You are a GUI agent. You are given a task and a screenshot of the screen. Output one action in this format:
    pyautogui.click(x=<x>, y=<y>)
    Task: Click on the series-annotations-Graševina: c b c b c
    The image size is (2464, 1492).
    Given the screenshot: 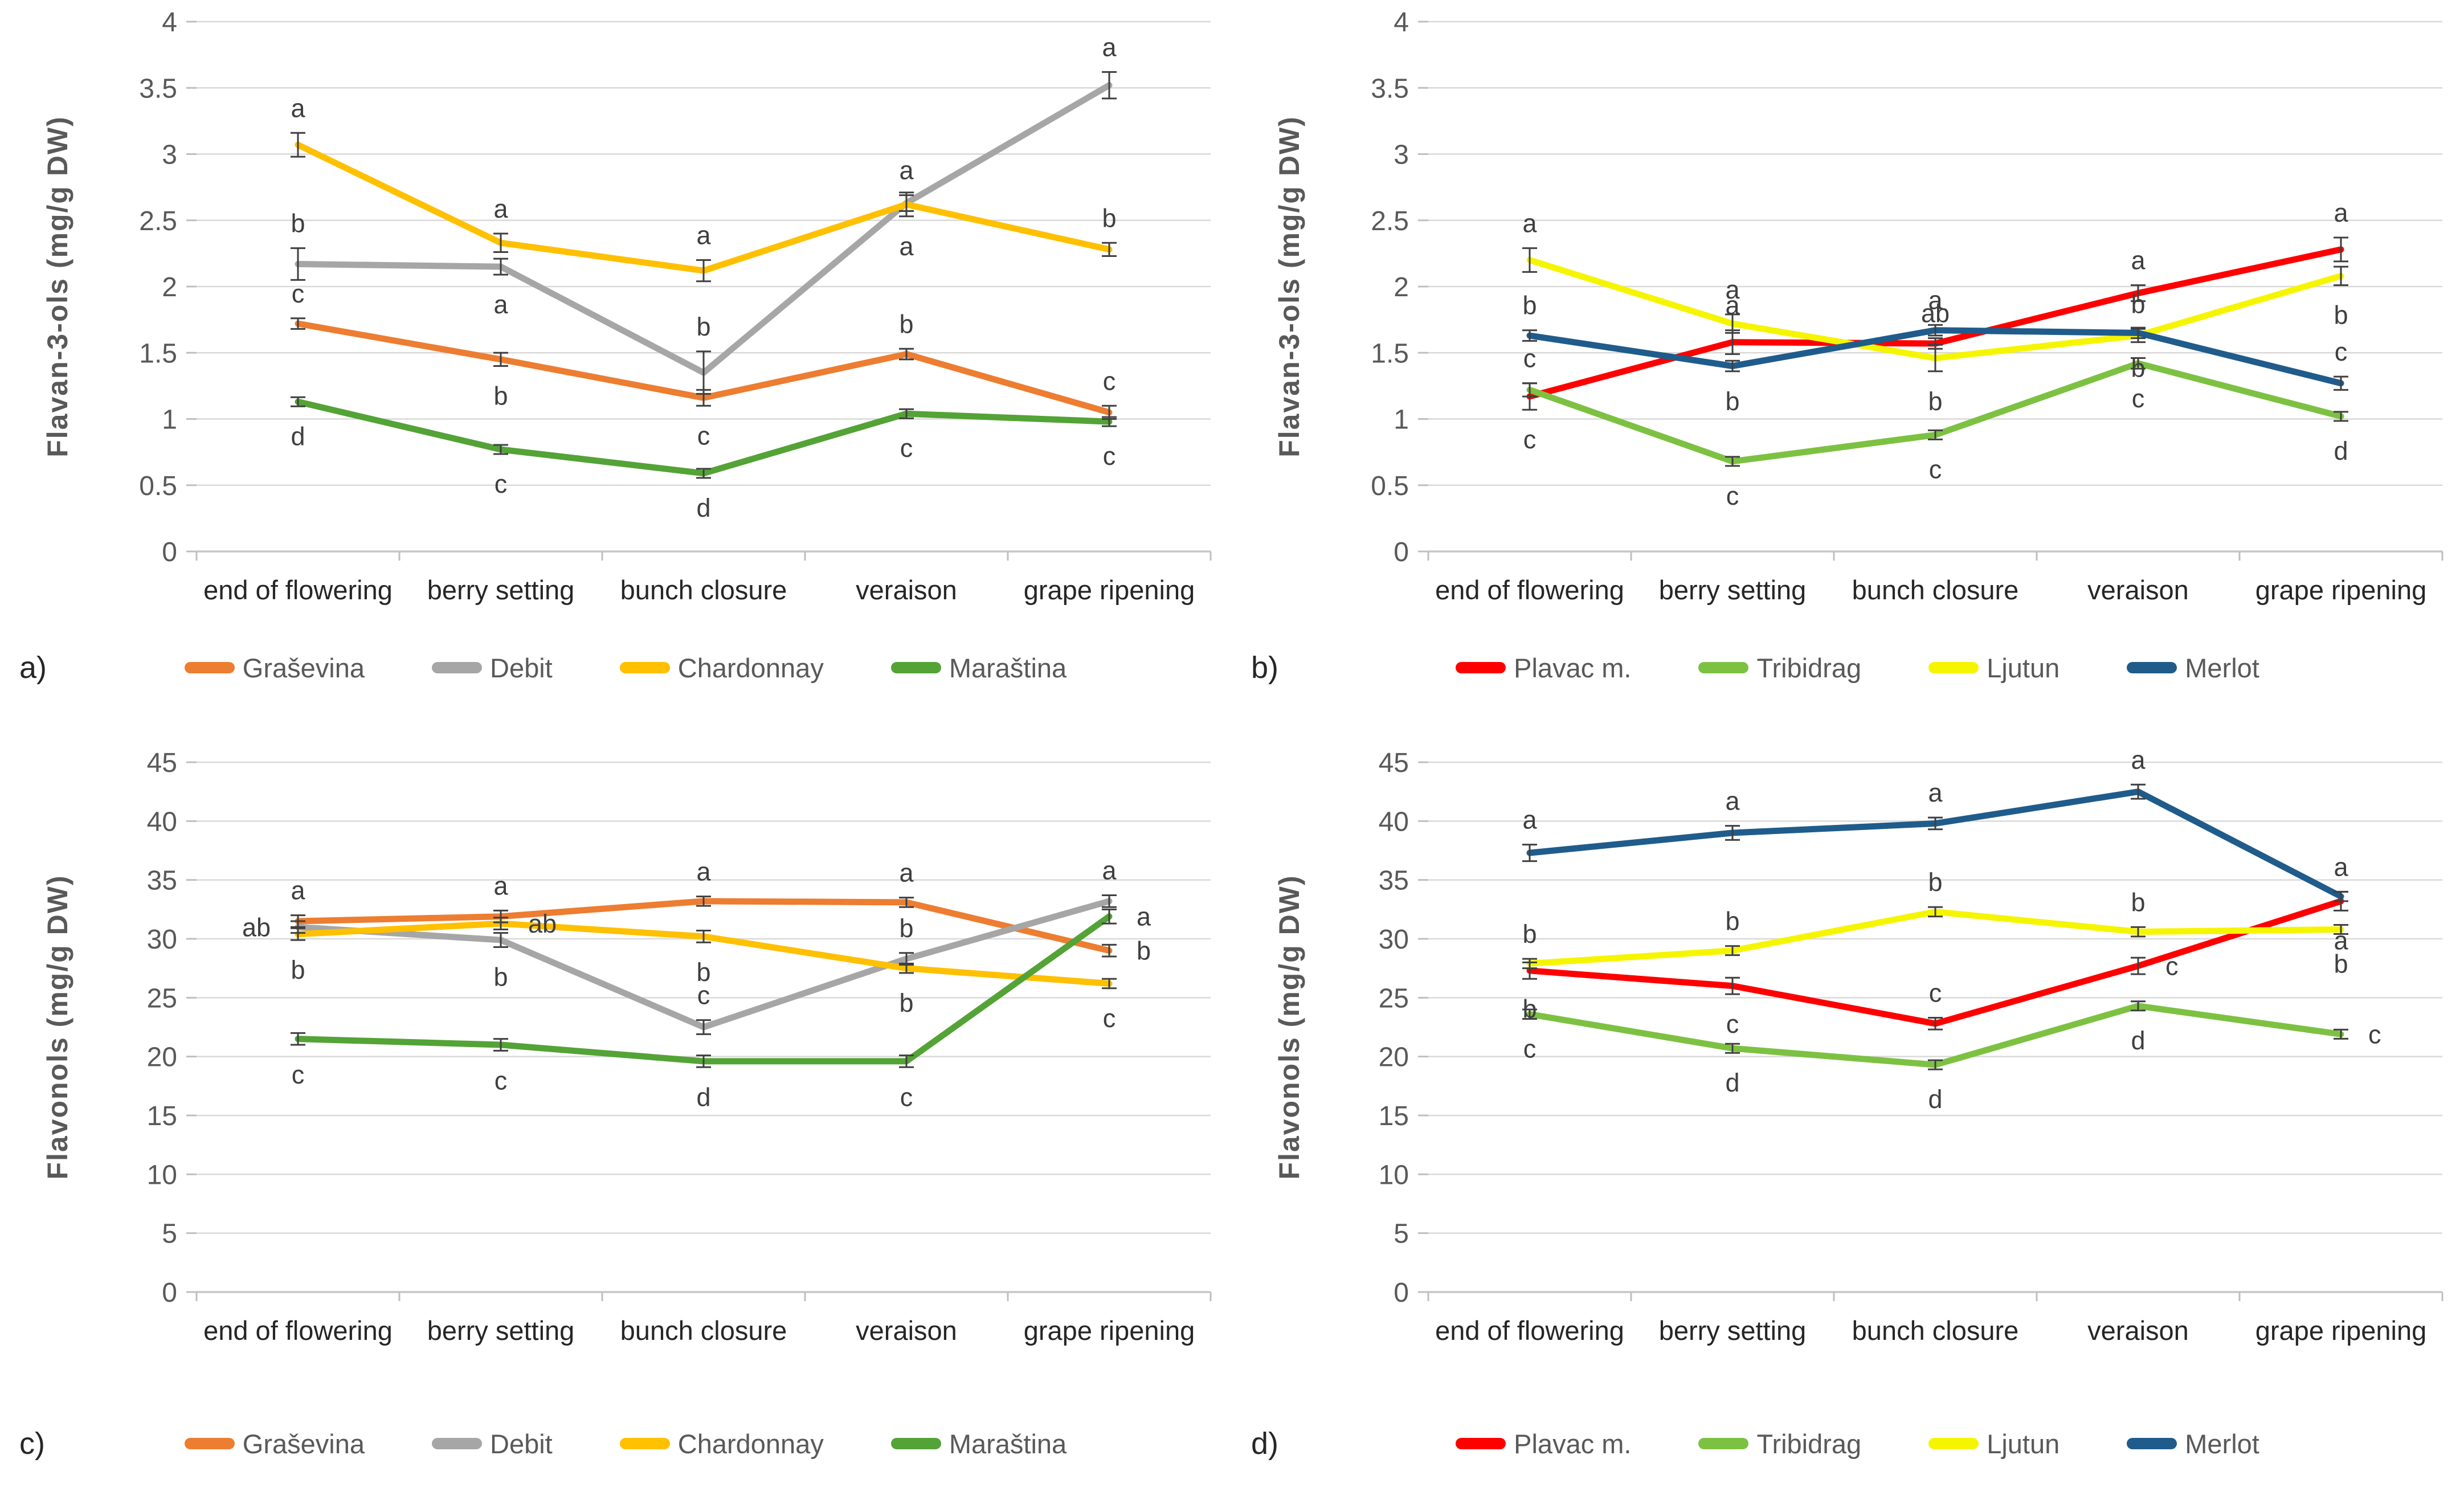 What is the action you would take?
    pyautogui.click(x=704, y=365)
    